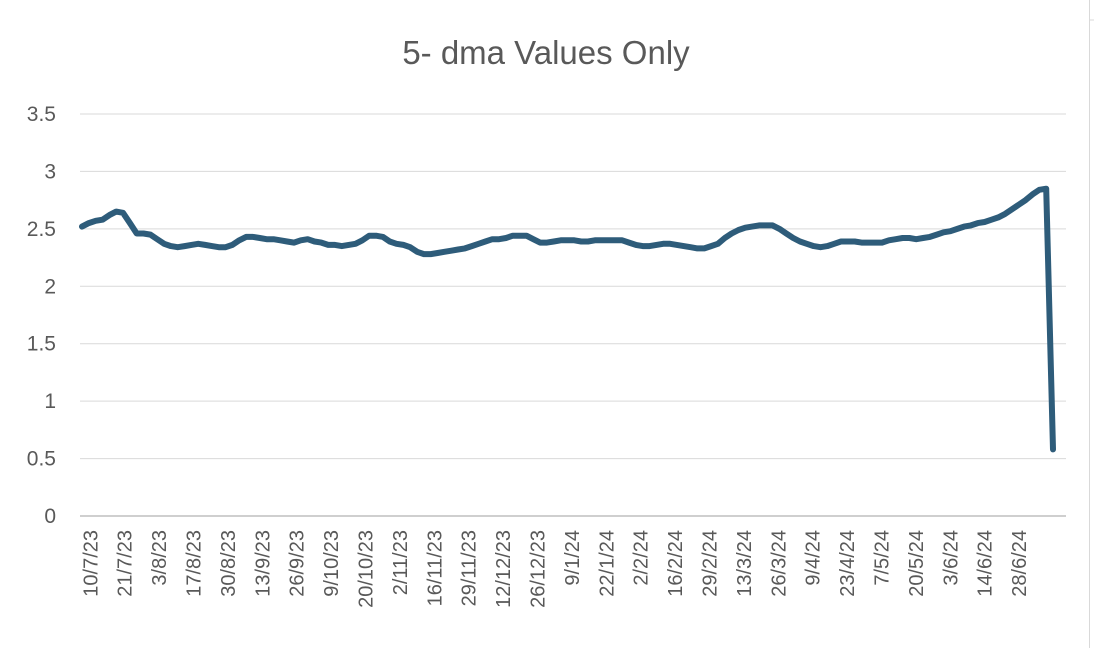 Image resolution: width=1094 pixels, height=648 pixels. Describe the element at coordinates (642, 558) in the screenshot. I see `x-tick-label: 2/2/24` at that location.